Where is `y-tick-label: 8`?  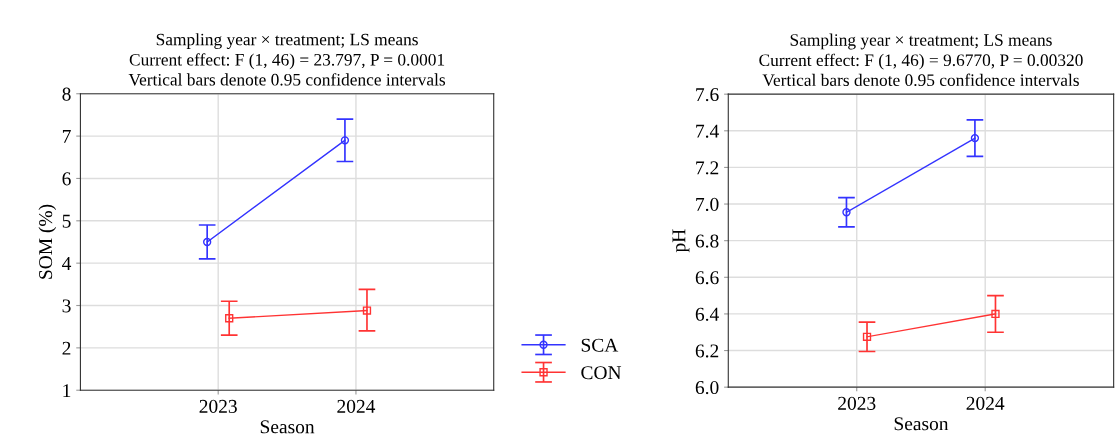
y-tick-label: 8 is located at coordinates (66, 94).